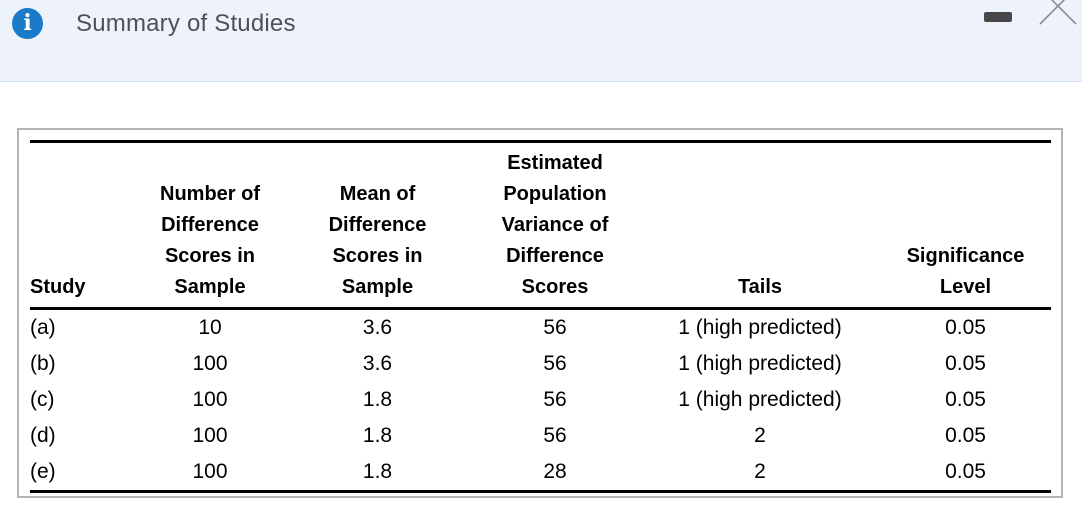  I want to click on table-row: (c) 100 1.8 56 1 (high predicted) 0.05, so click(540, 400).